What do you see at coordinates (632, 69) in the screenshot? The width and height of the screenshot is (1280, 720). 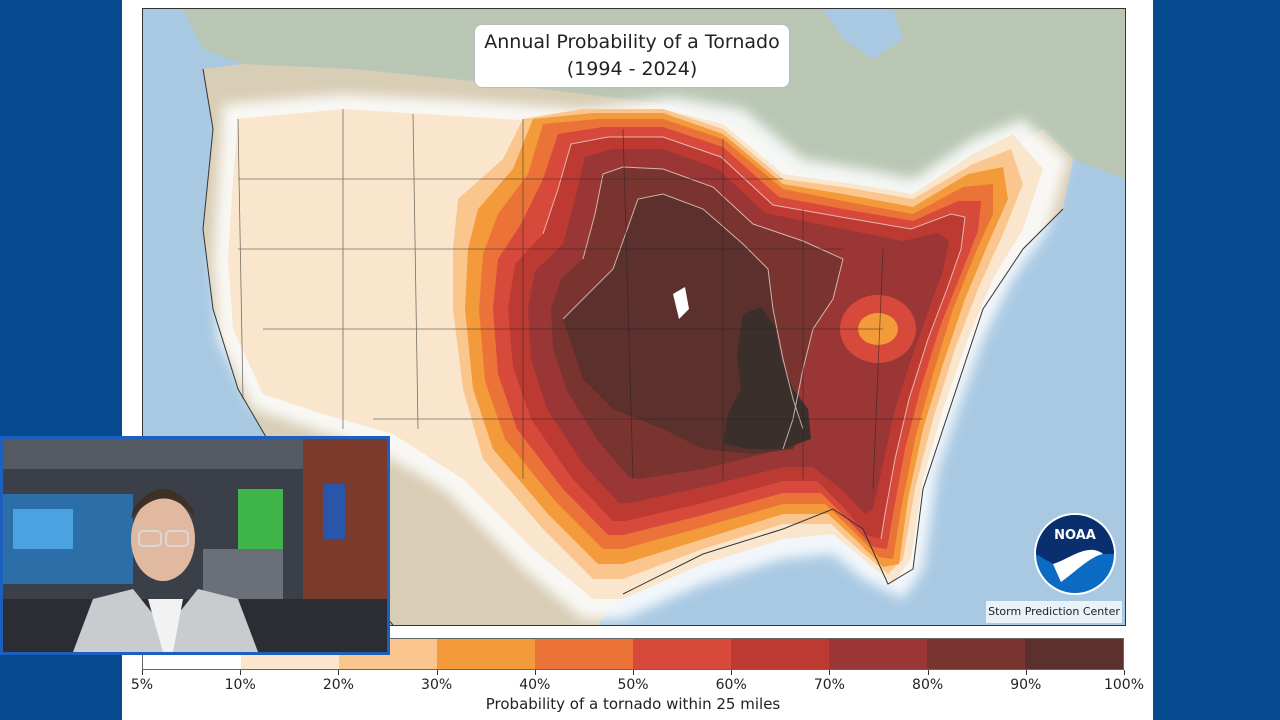 I see `map-title-line2: (1994 - 2024)` at bounding box center [632, 69].